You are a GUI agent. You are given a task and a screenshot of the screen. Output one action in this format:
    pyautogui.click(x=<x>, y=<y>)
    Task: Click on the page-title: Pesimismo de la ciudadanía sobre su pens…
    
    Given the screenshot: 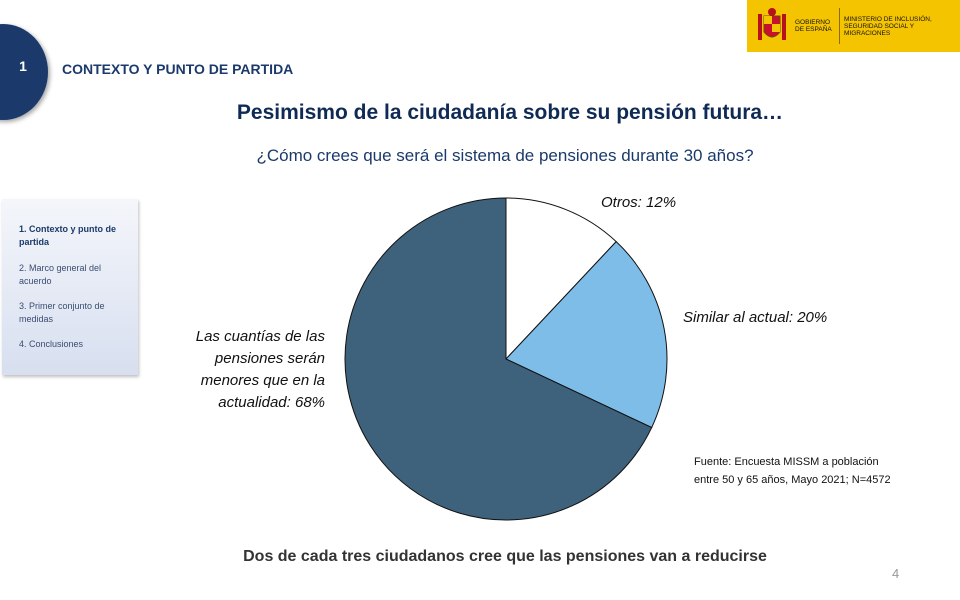 What is the action you would take?
    pyautogui.click(x=510, y=112)
    